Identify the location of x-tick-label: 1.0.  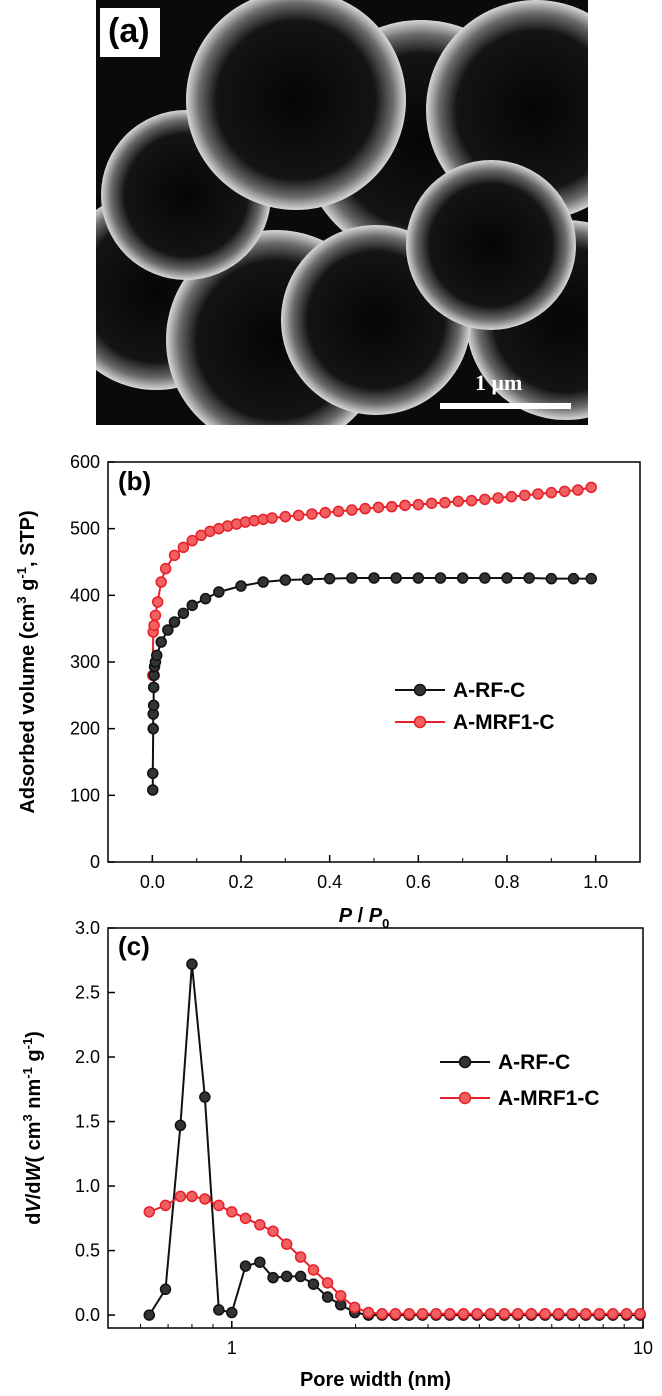
(595, 882).